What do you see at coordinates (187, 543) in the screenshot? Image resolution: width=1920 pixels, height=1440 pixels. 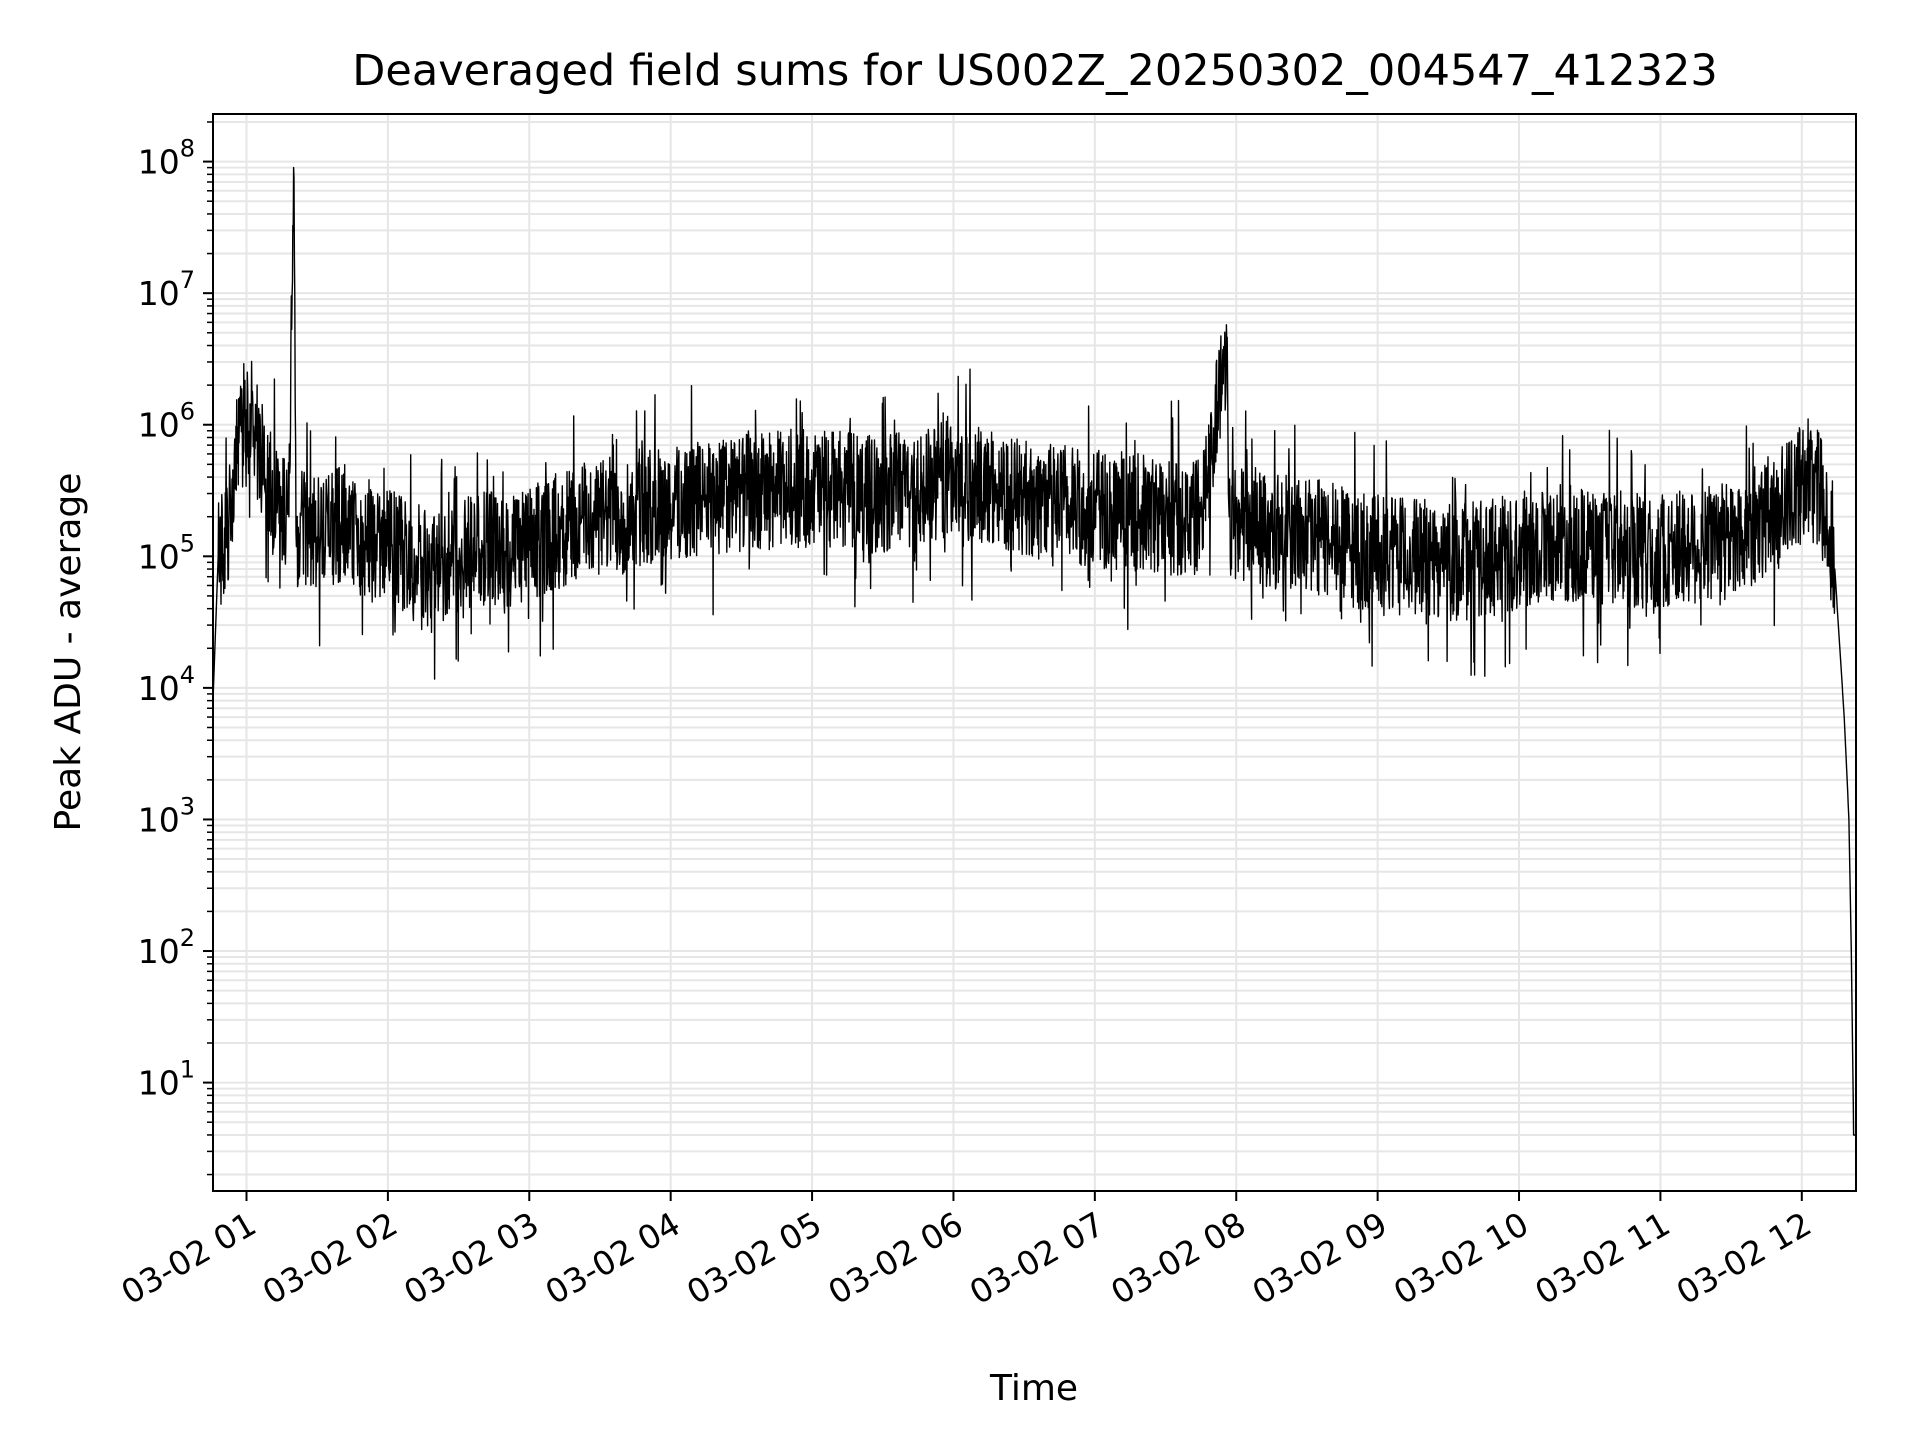 I see `y-tick-label-exponent: 5` at bounding box center [187, 543].